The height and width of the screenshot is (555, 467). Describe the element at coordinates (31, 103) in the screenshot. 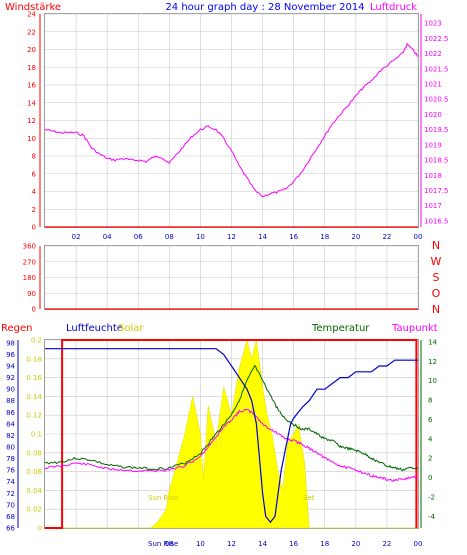

I see `windstaerke-tick: 14` at that location.